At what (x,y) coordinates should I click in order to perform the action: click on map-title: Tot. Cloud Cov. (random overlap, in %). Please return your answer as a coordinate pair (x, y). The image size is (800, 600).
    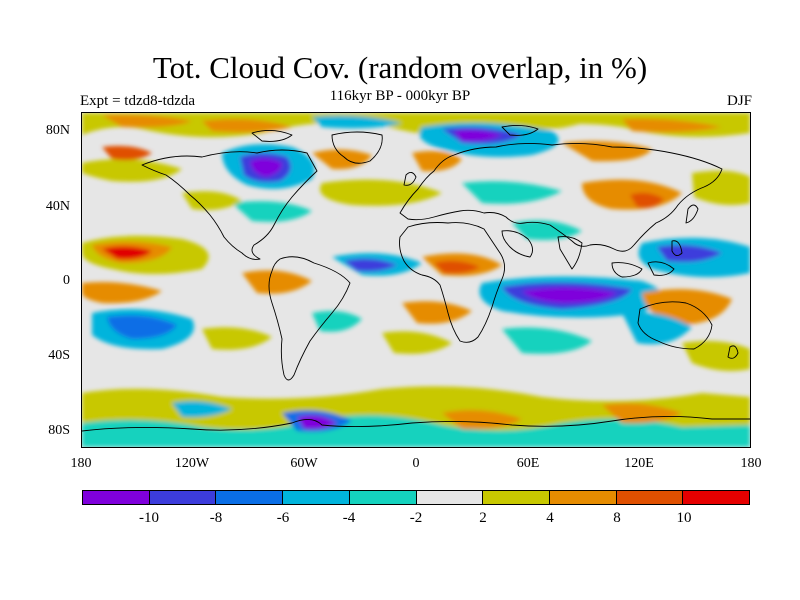
    Looking at the image, I should click on (400, 67).